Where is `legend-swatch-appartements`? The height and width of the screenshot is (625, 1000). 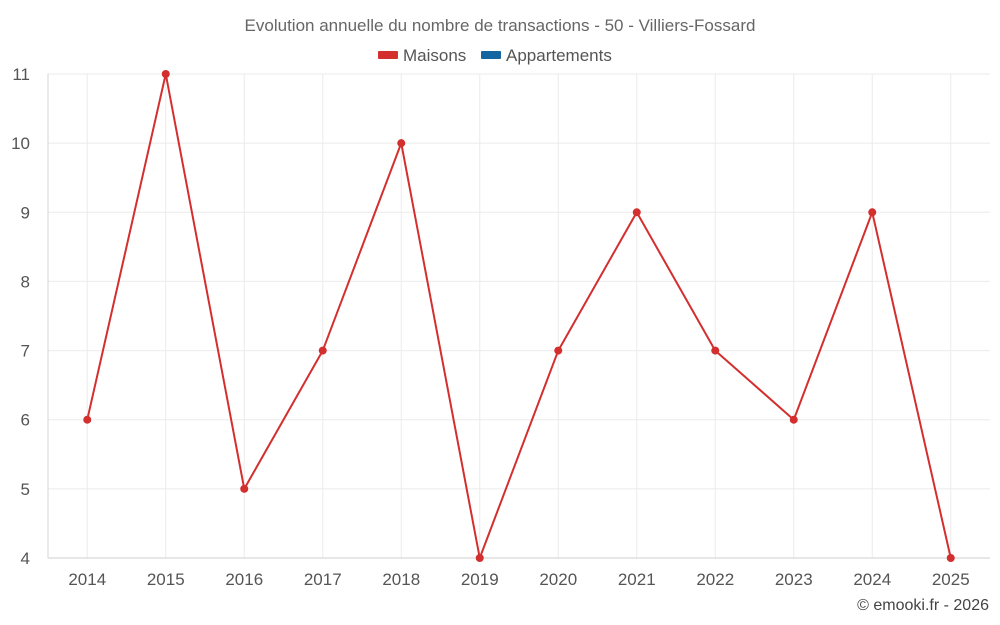 legend-swatch-appartements is located at coordinates (491, 55).